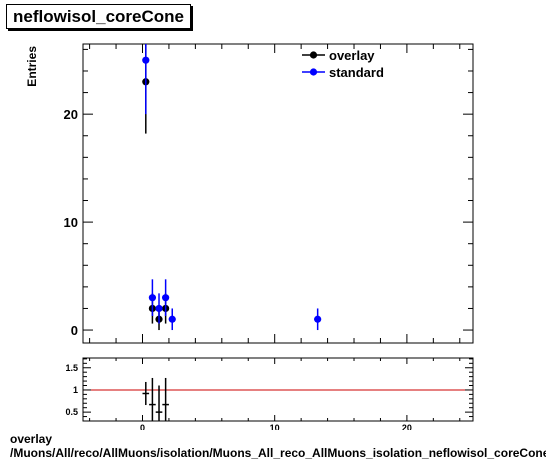  What do you see at coordinates (407, 426) in the screenshot?
I see `ratio-x-tick-label: 20` at bounding box center [407, 426].